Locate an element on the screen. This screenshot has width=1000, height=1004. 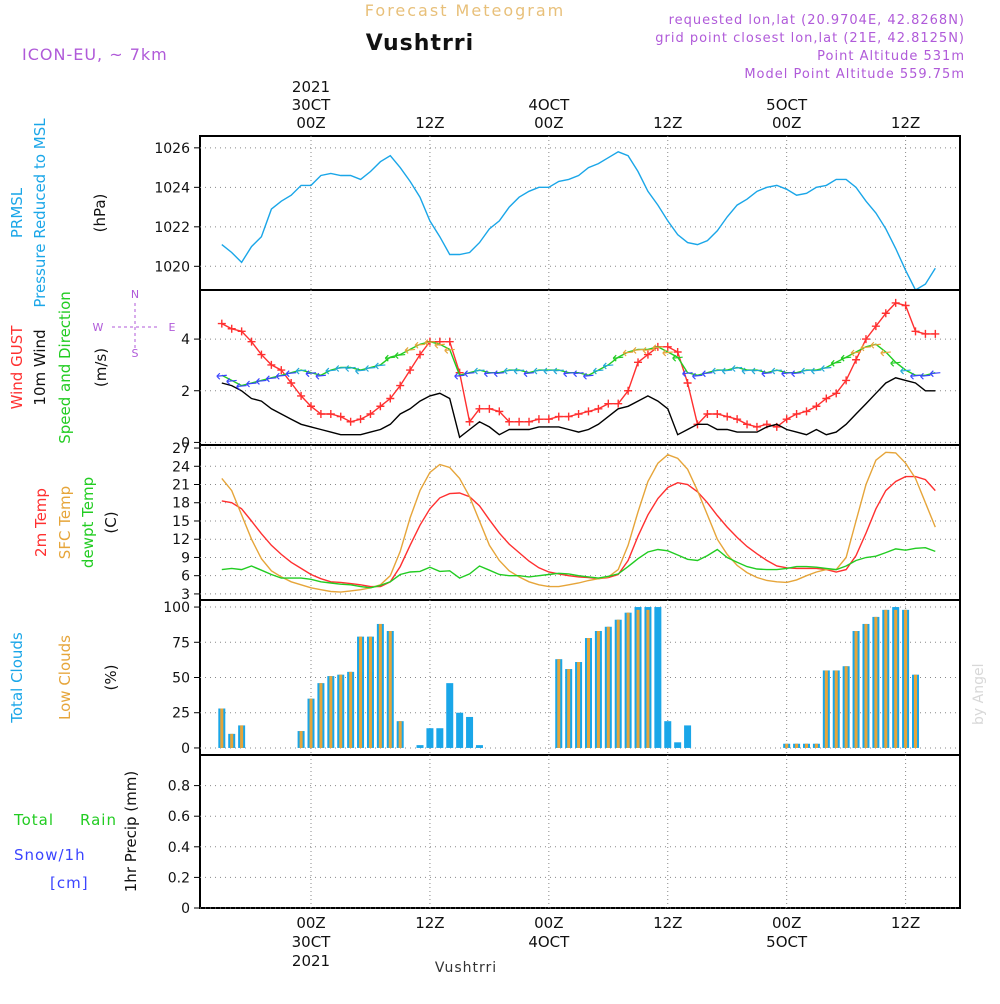
y-tick-label: 1020 is located at coordinates (172, 267).